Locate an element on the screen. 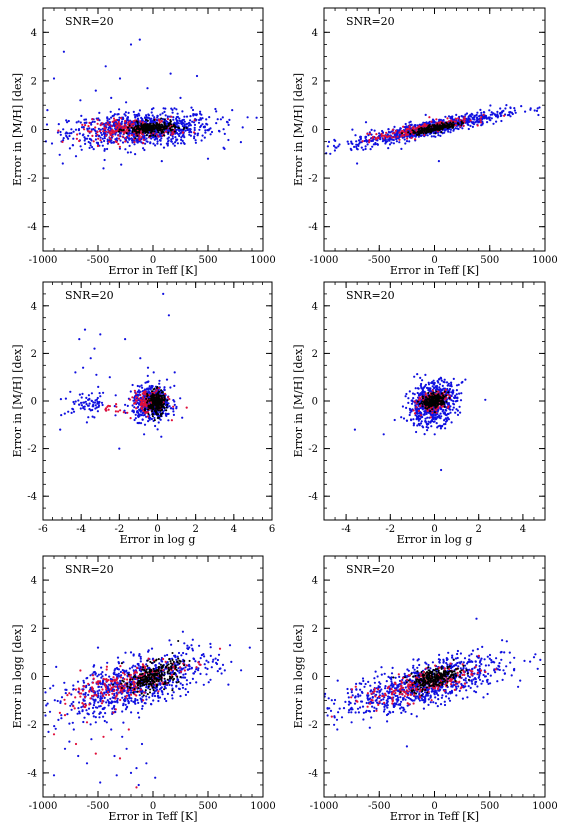  y-tick-label: 2 is located at coordinates (34, 354).